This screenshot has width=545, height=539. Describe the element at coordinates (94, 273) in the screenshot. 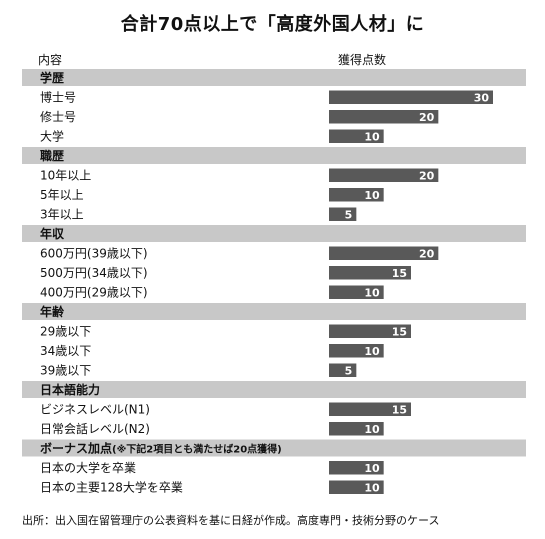

I see `category-label: 500万円(34歳以下)` at that location.